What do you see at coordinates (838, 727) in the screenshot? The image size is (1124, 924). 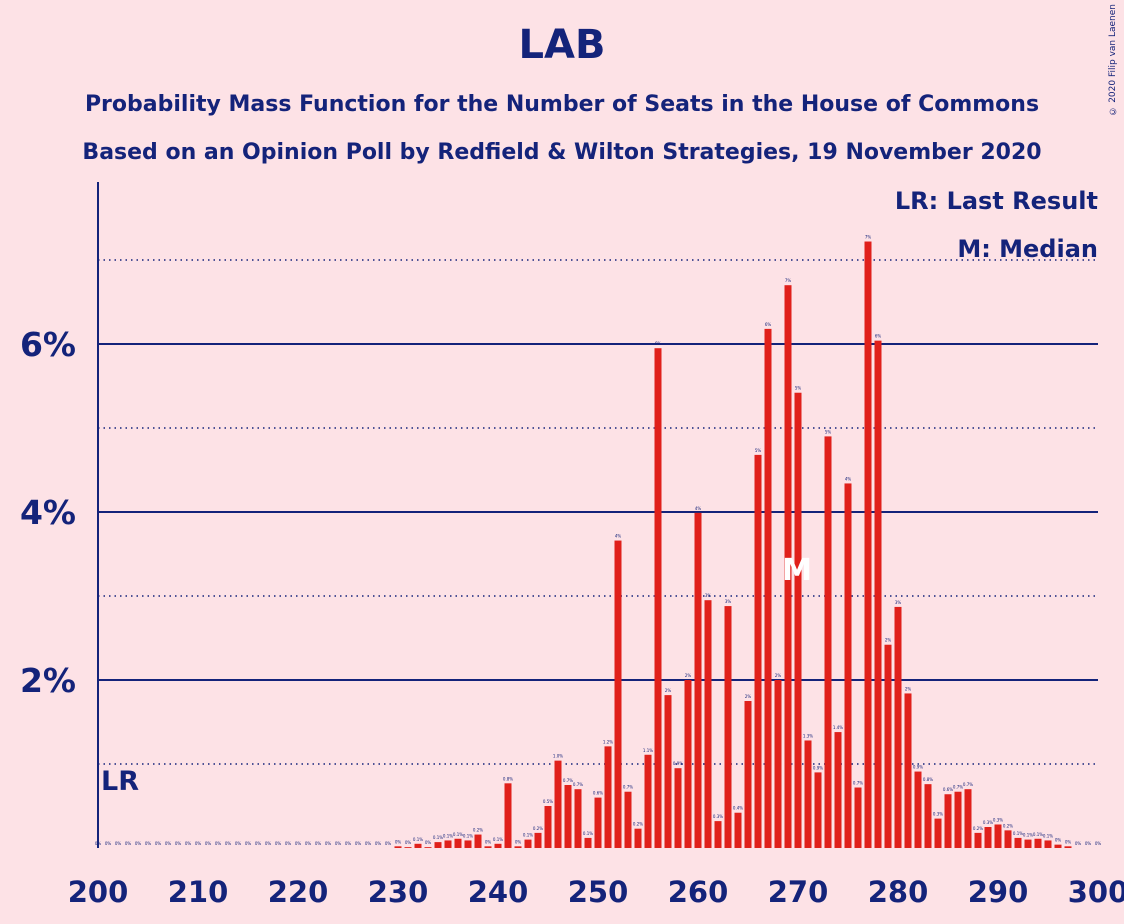 I see `bar-label: 1.4%` at bounding box center [838, 727].